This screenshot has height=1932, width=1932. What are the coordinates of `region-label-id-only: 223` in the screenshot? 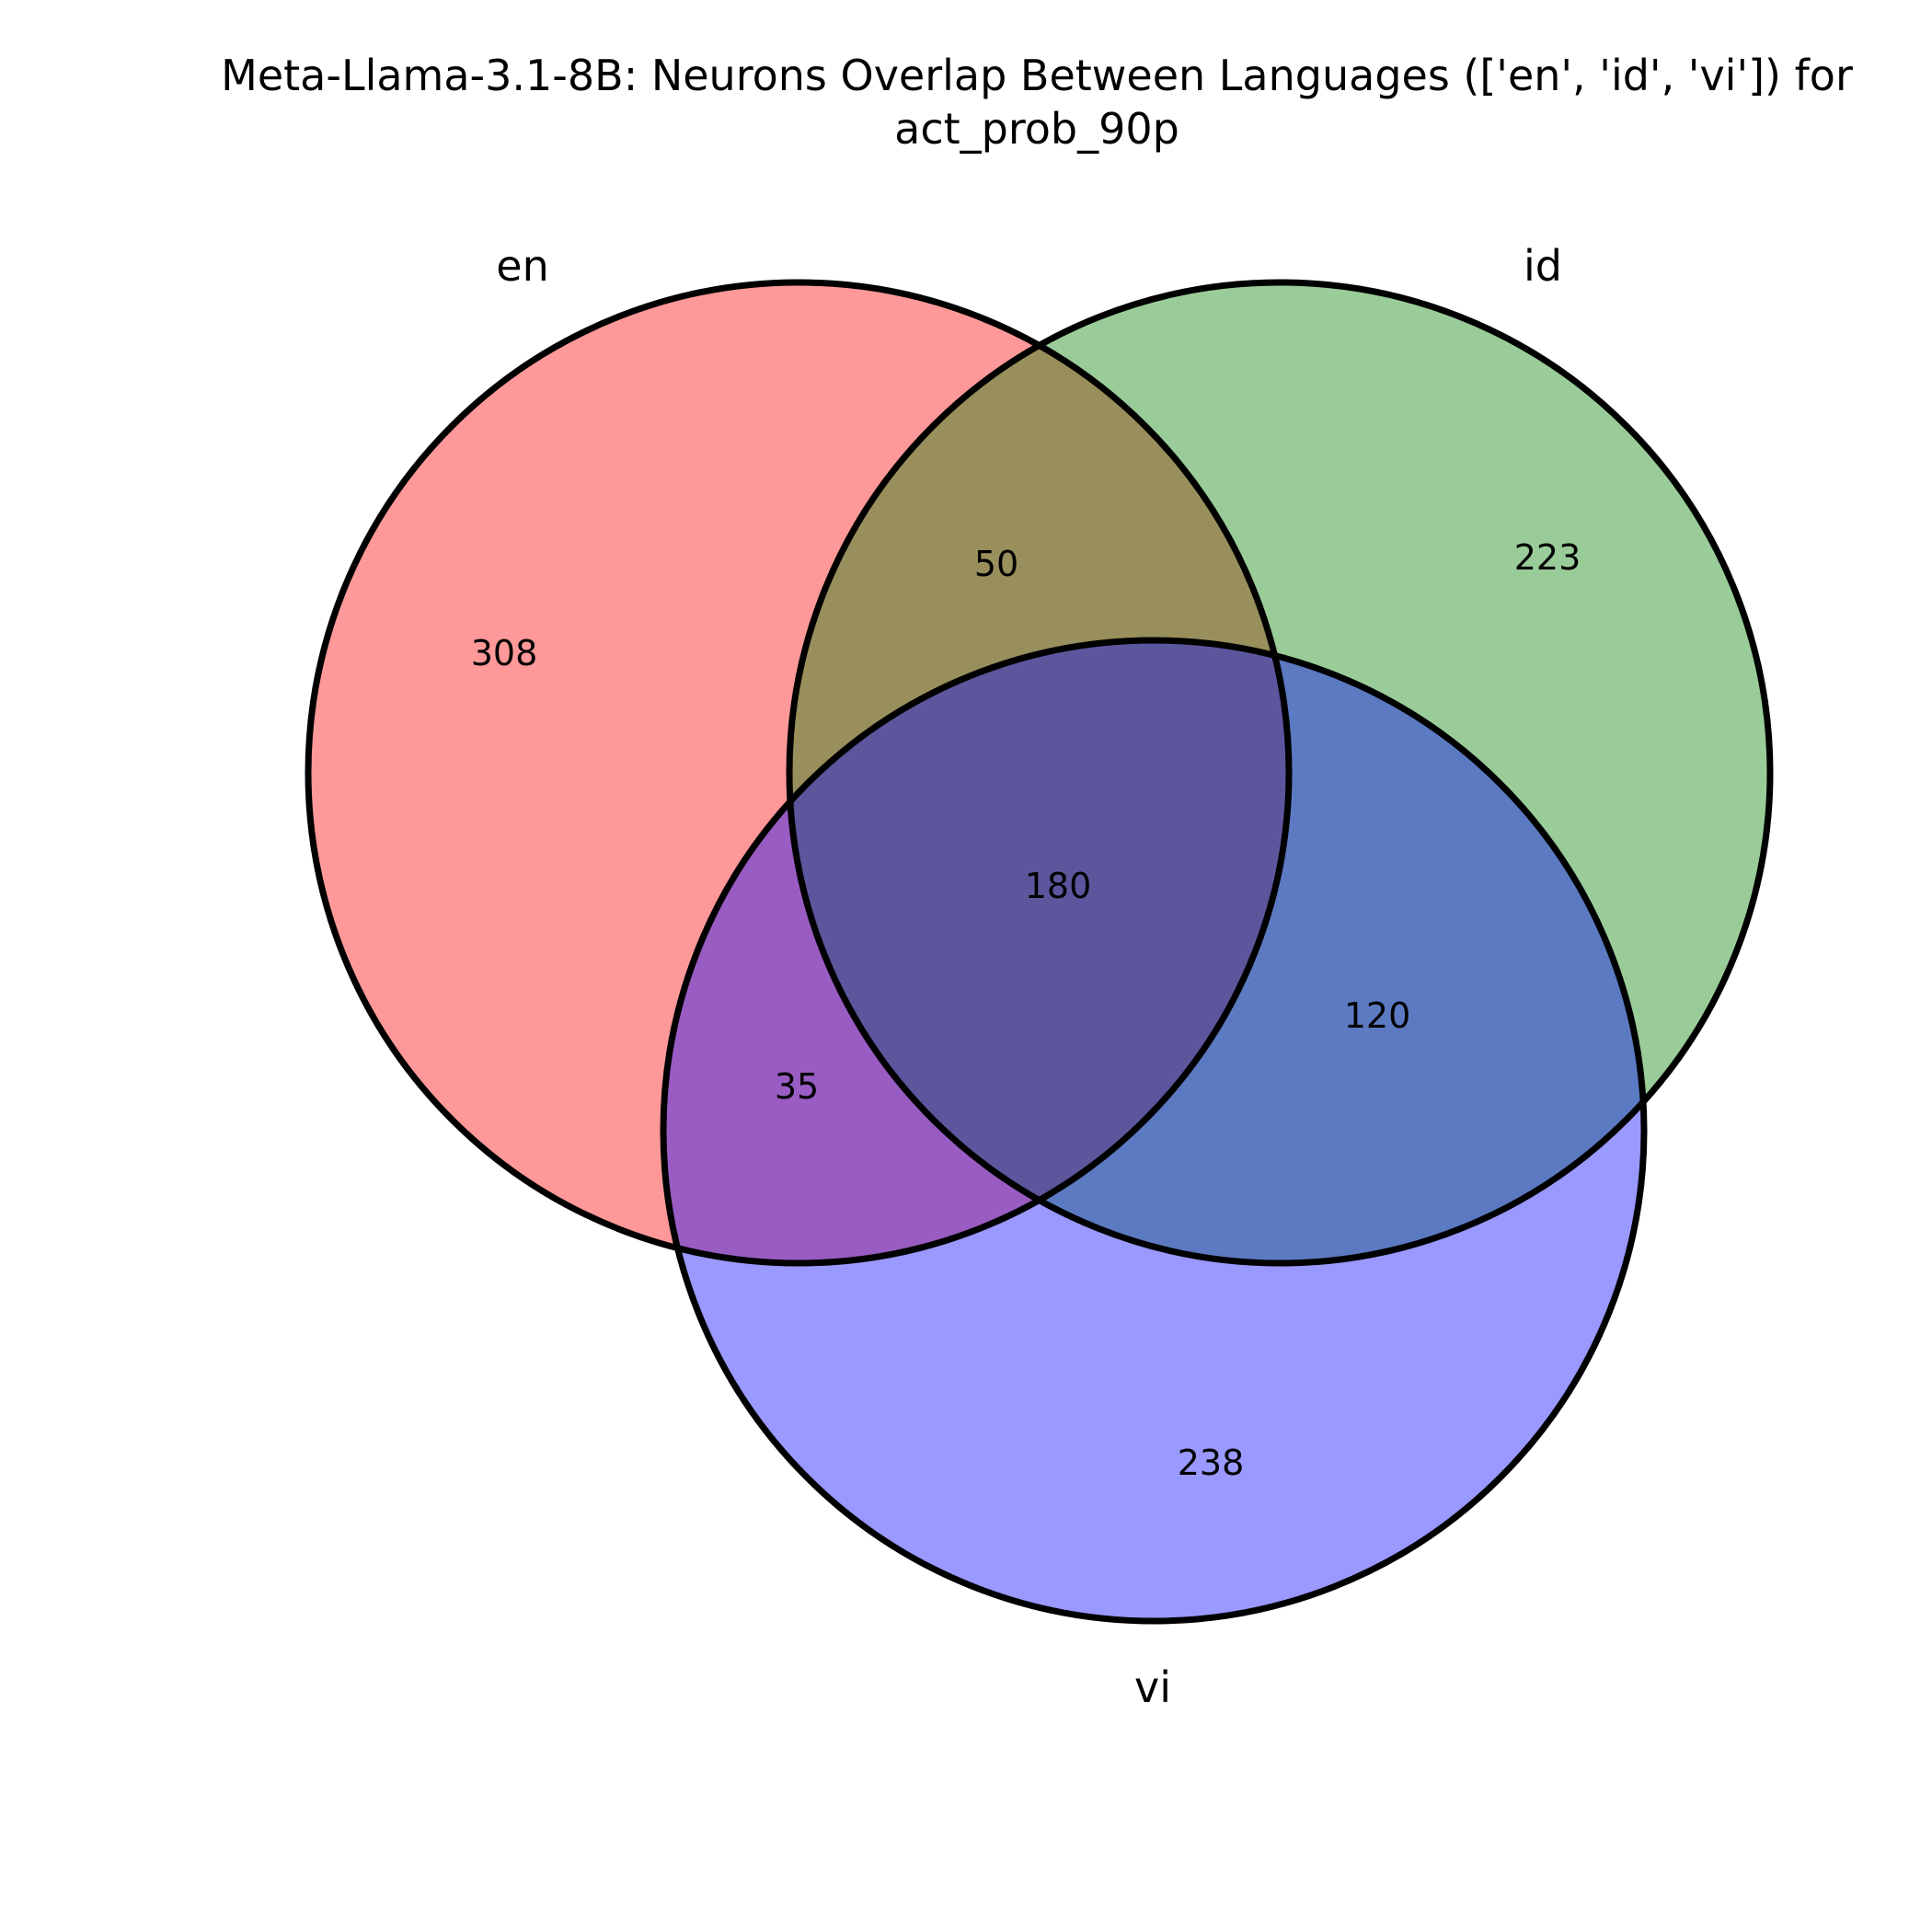 It's located at (1547, 557).